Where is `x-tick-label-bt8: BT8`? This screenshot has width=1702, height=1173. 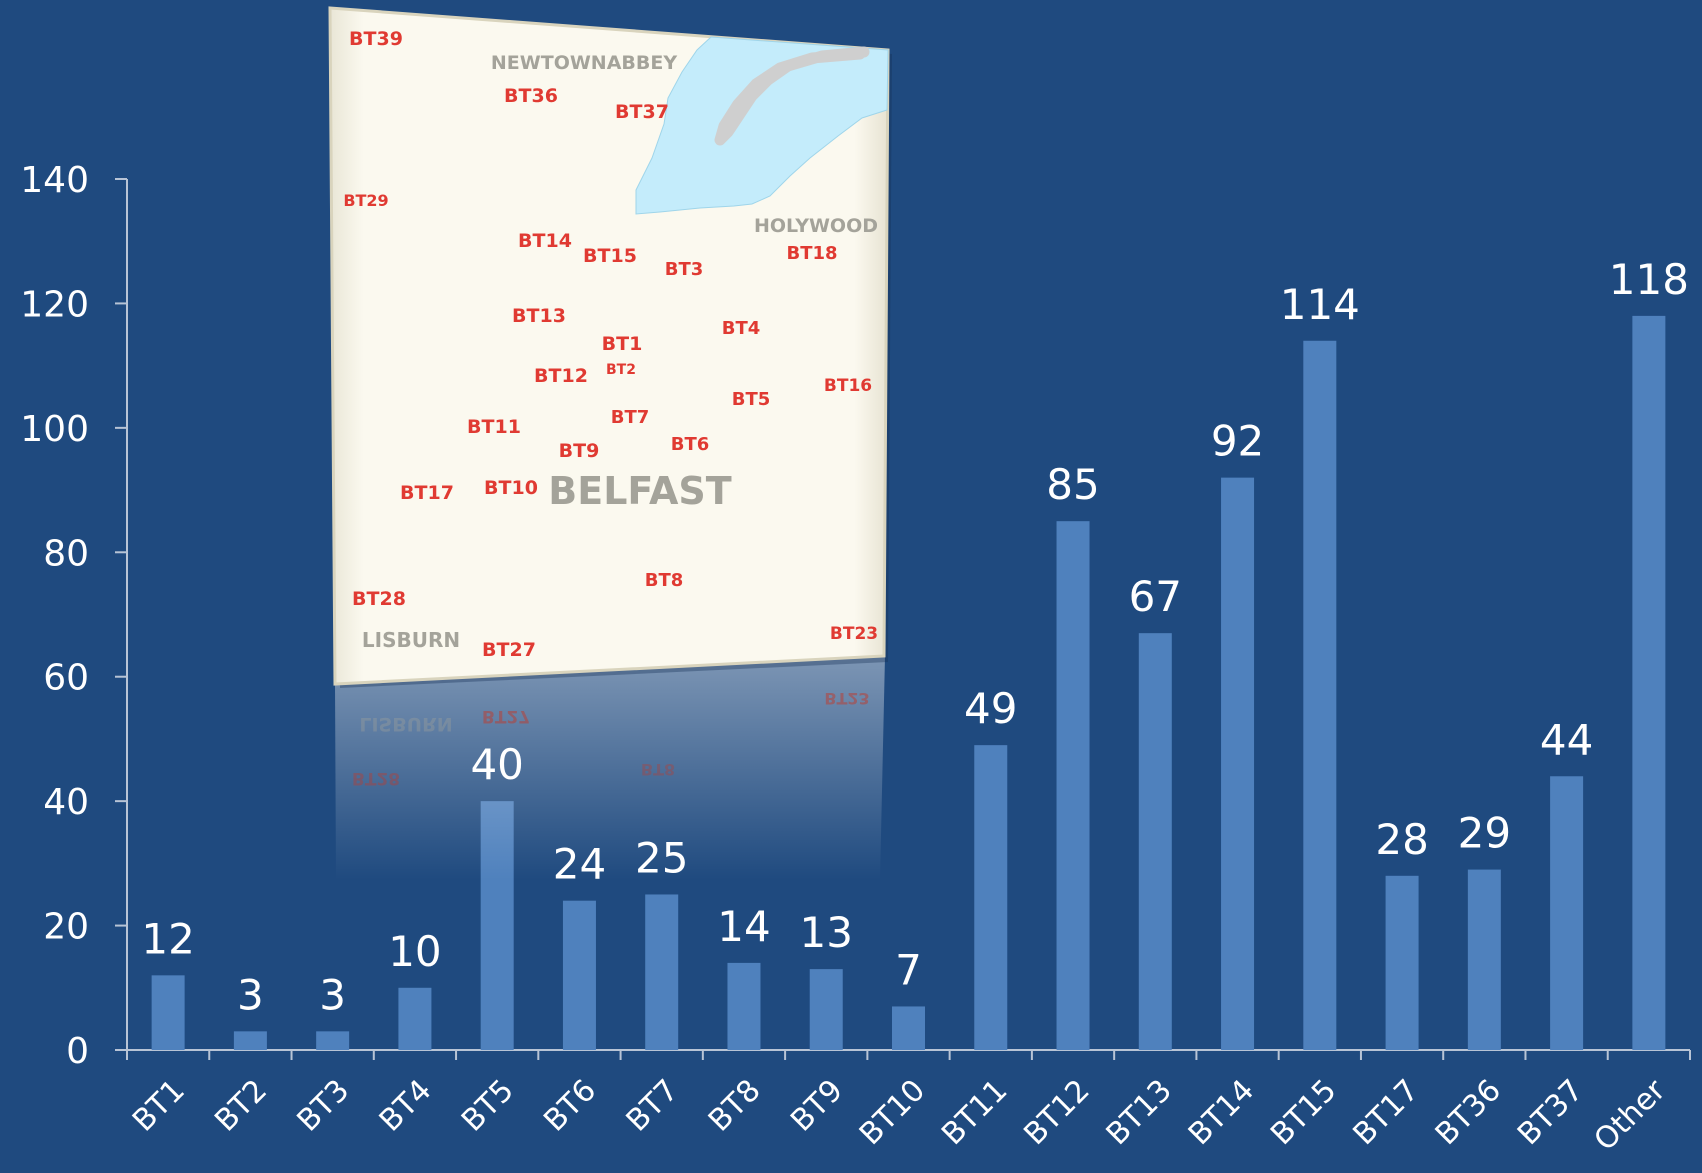
x-tick-label-bt8: BT8 is located at coordinates (735, 1106).